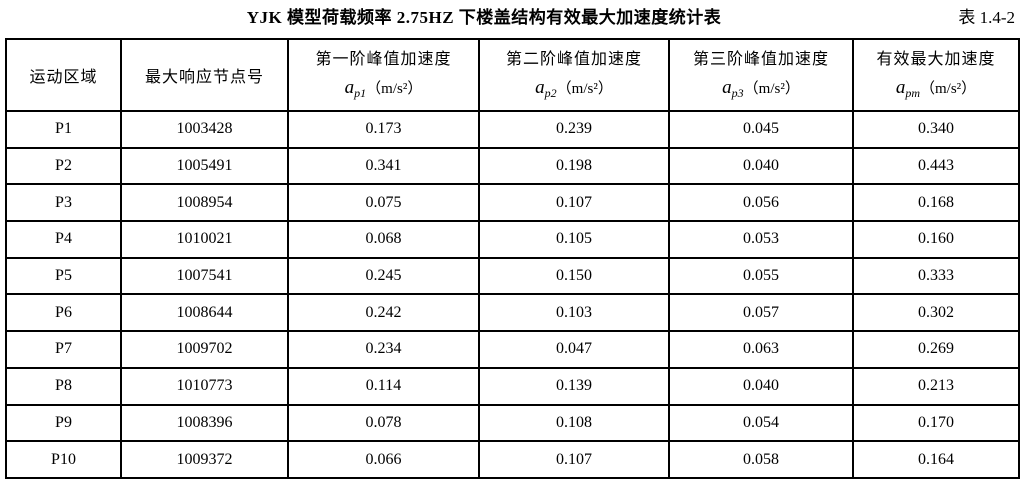  Describe the element at coordinates (204, 386) in the screenshot. I see `cell-node-number: 1010773` at that location.